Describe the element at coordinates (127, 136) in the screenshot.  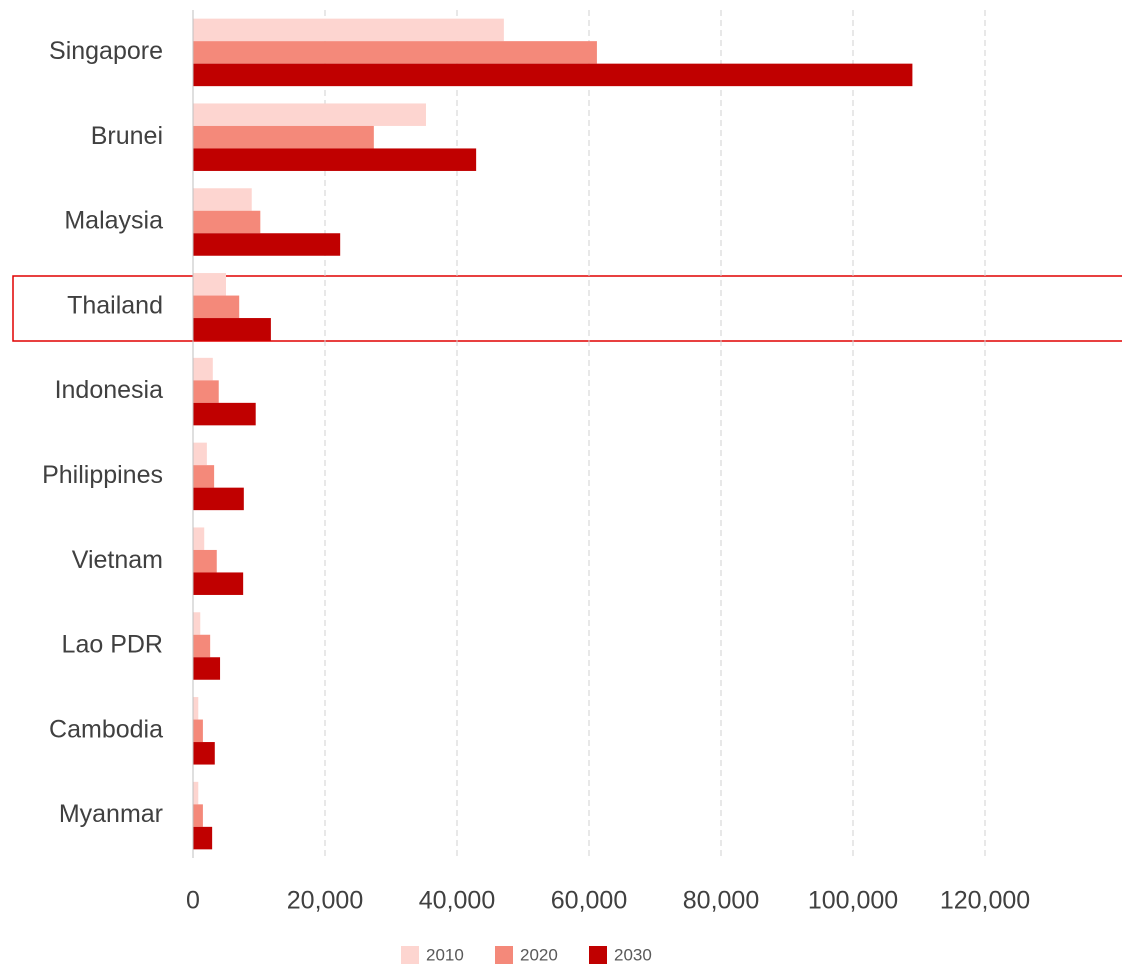
I see `category-label: Brunei` at that location.